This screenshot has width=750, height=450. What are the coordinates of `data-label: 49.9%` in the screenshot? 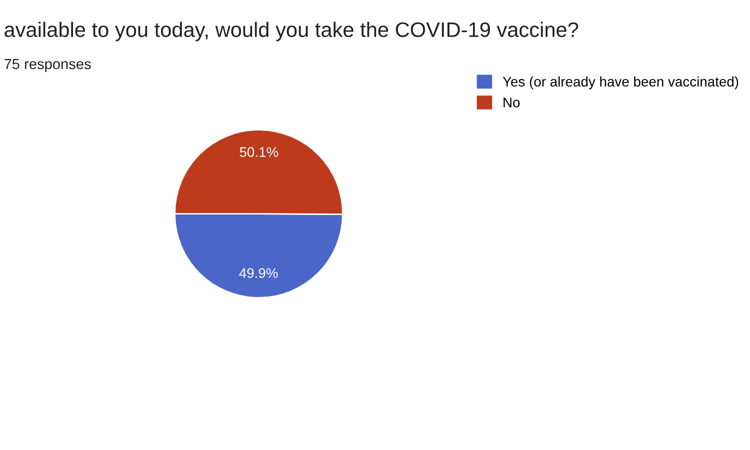 It's located at (258, 273).